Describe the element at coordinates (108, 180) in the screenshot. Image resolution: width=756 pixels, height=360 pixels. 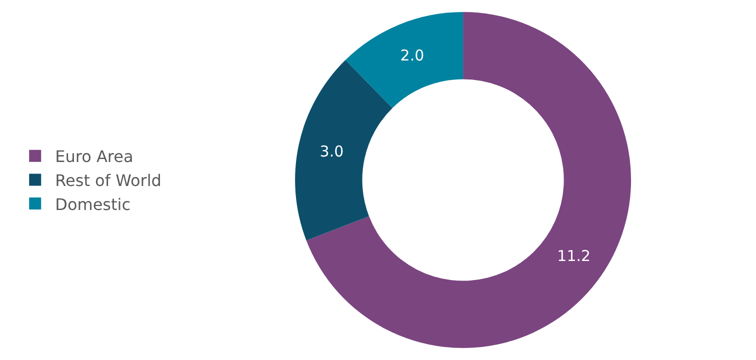
I see `legend-label: Rest of World` at that location.